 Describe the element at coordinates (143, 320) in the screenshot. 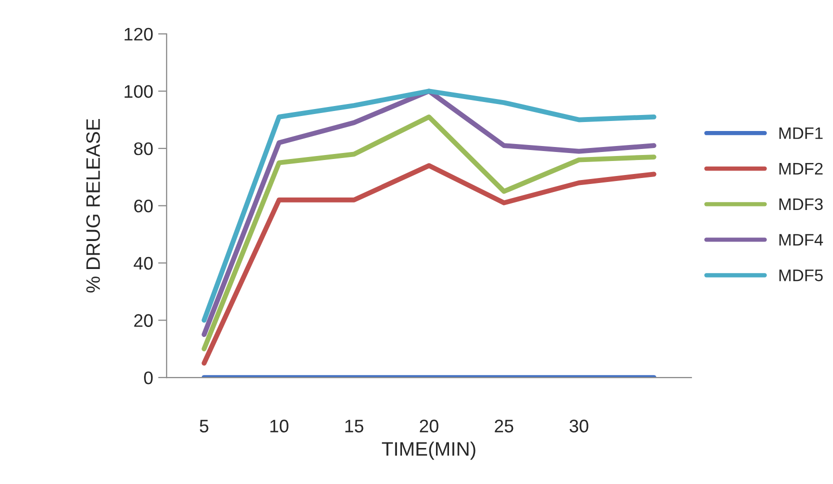

I see `y-tick-label: 20` at that location.